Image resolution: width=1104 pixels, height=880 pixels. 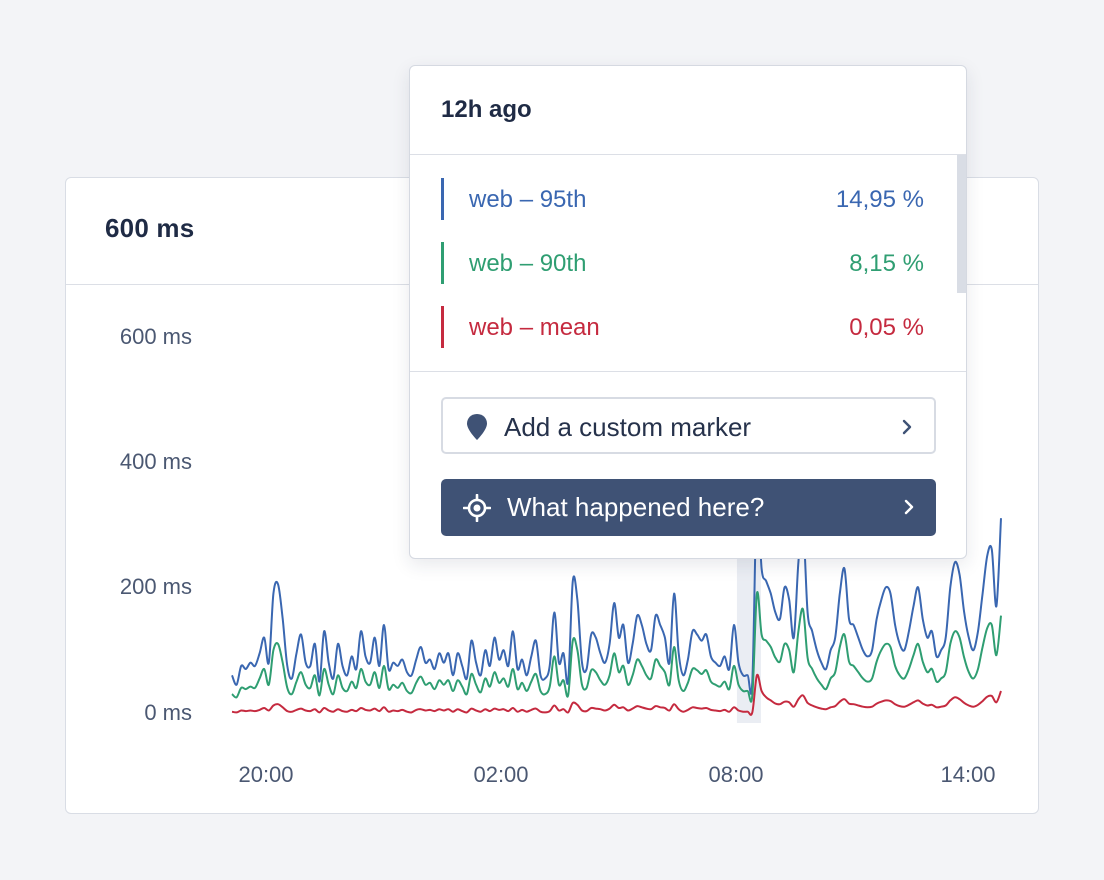 What do you see at coordinates (961, 224) in the screenshot?
I see `tooltip-scrollbar` at bounding box center [961, 224].